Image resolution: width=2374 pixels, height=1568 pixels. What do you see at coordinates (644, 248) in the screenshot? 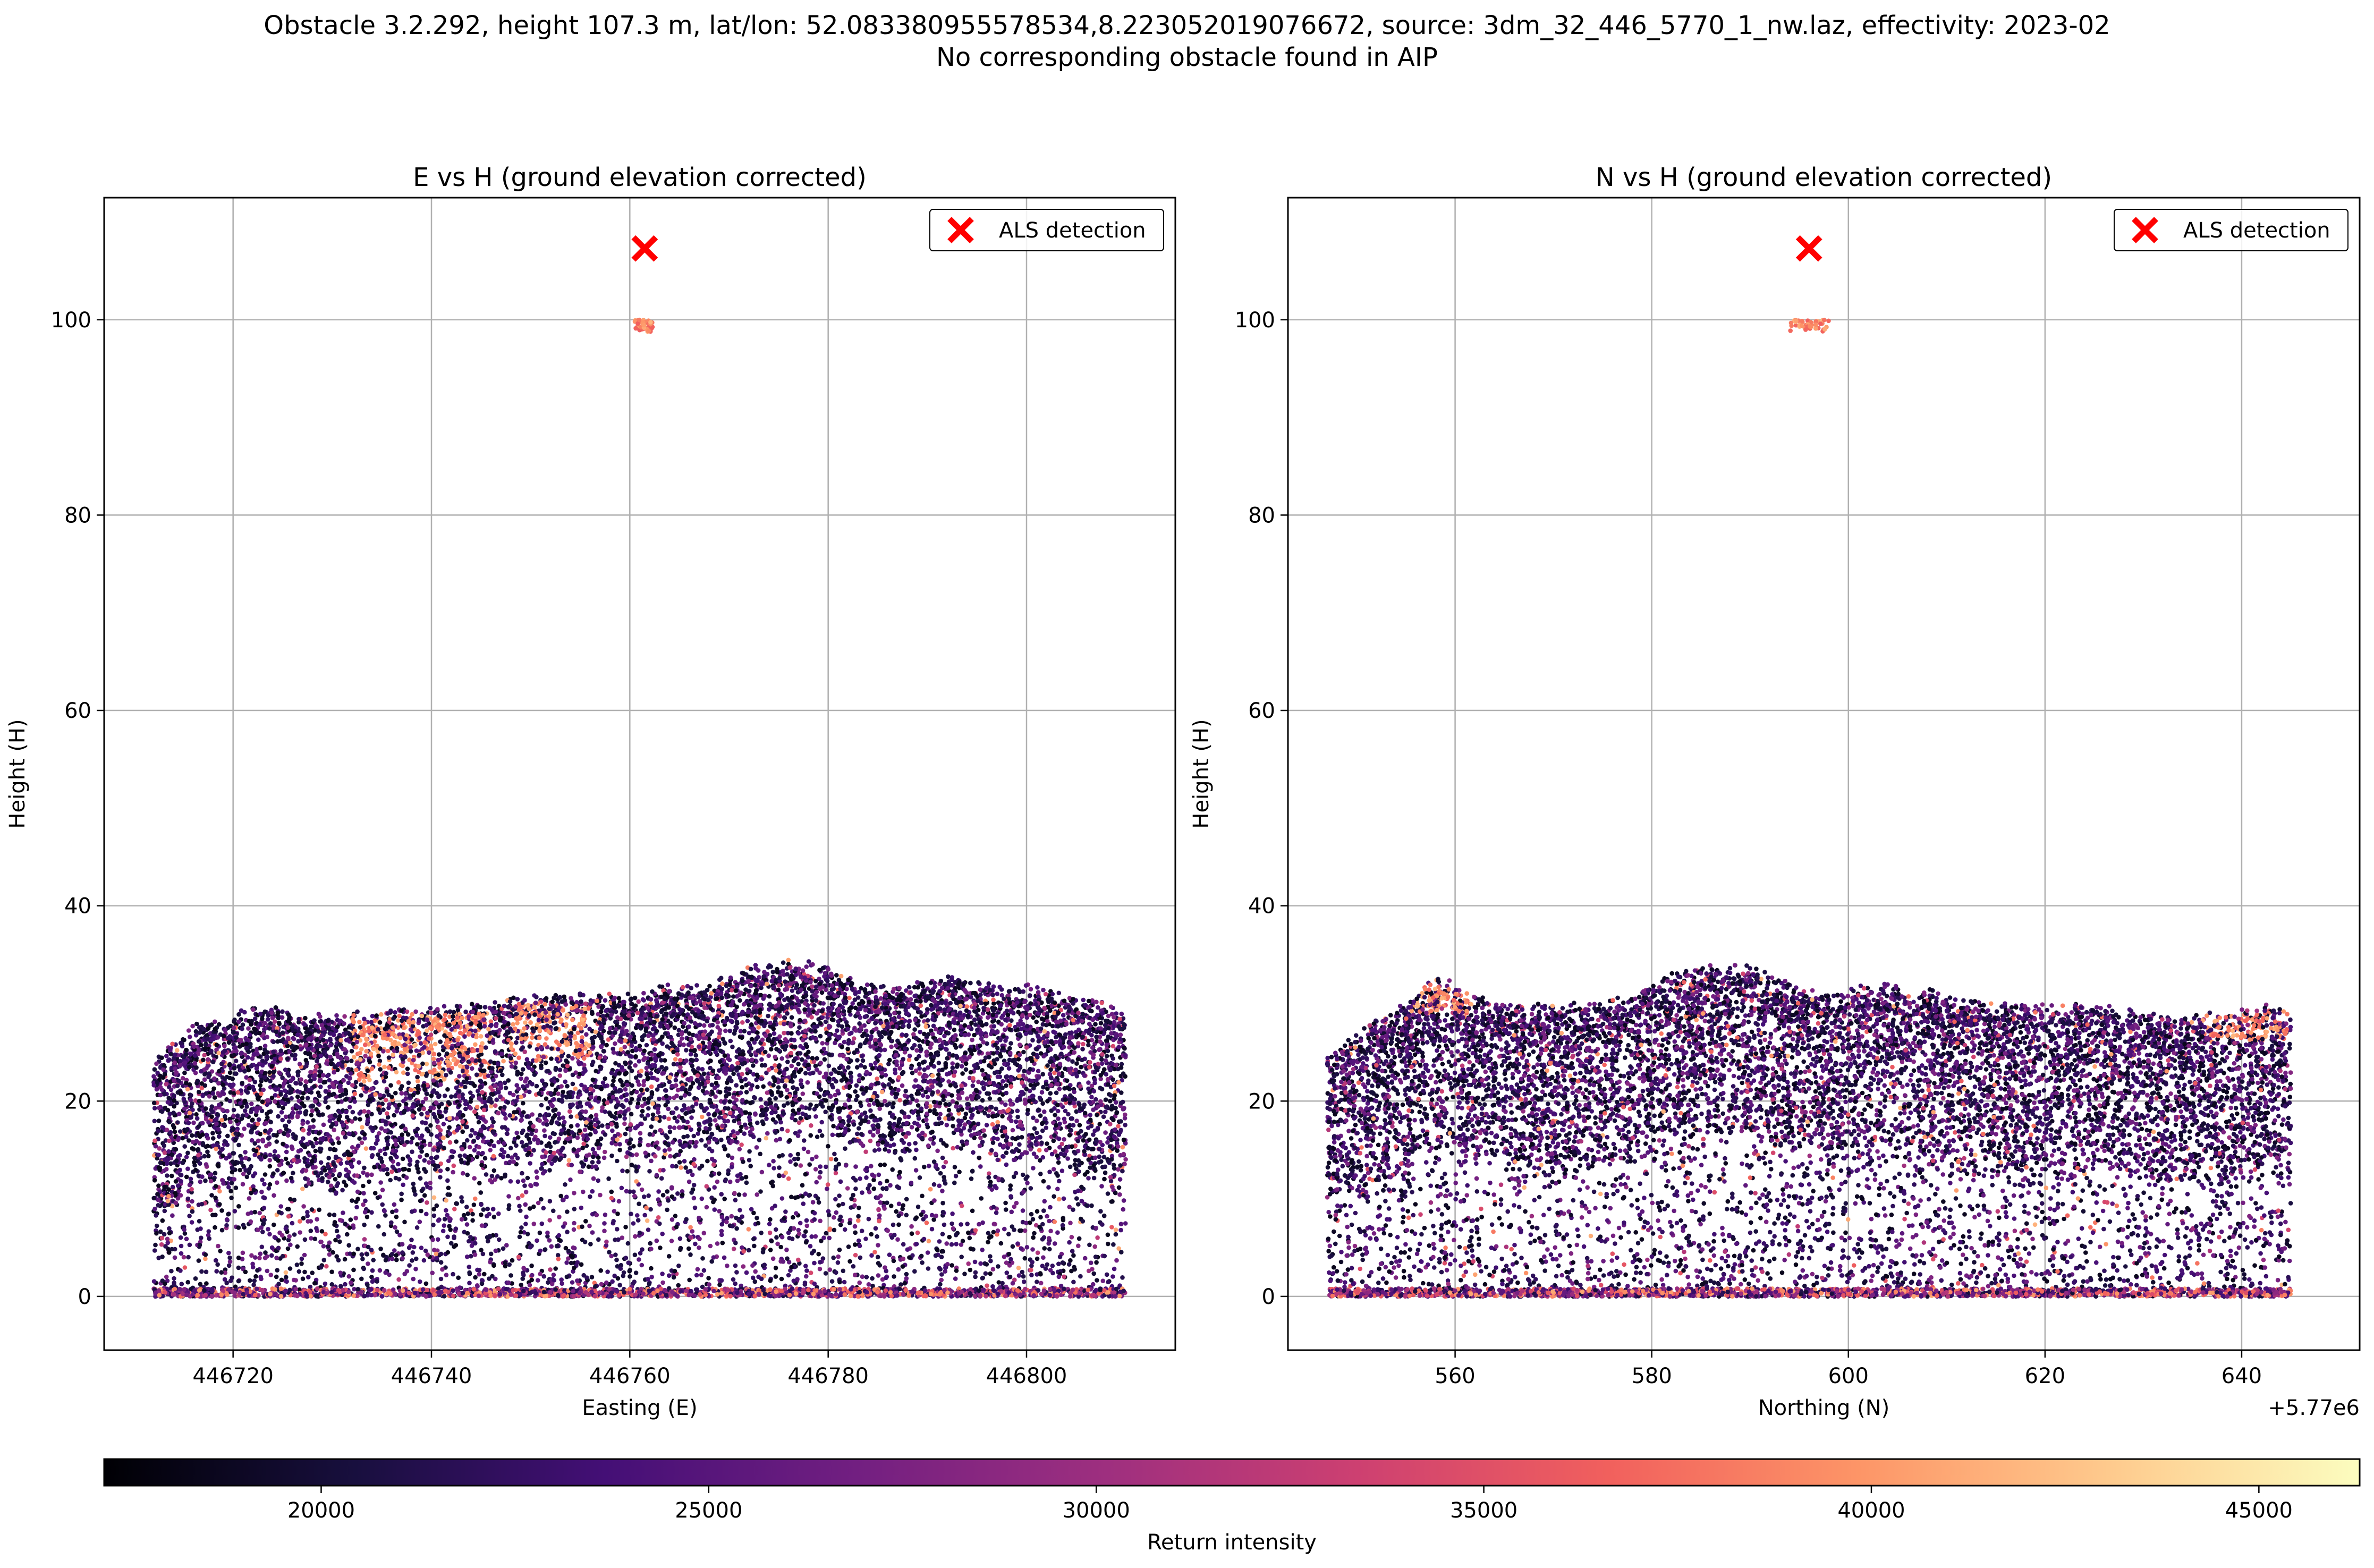
I see `e-vs-h-detection-marker` at bounding box center [644, 248].